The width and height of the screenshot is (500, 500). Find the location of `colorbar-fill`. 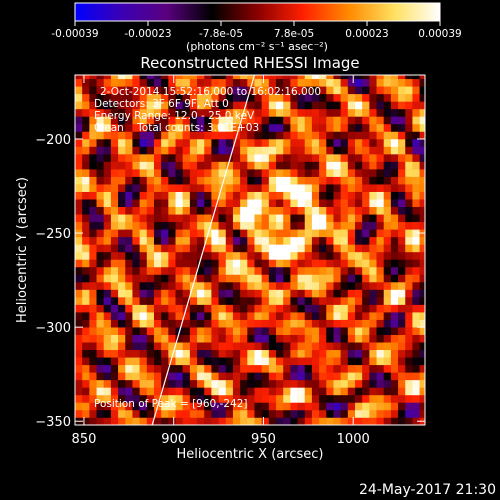

colorbar-fill is located at coordinates (257, 12).